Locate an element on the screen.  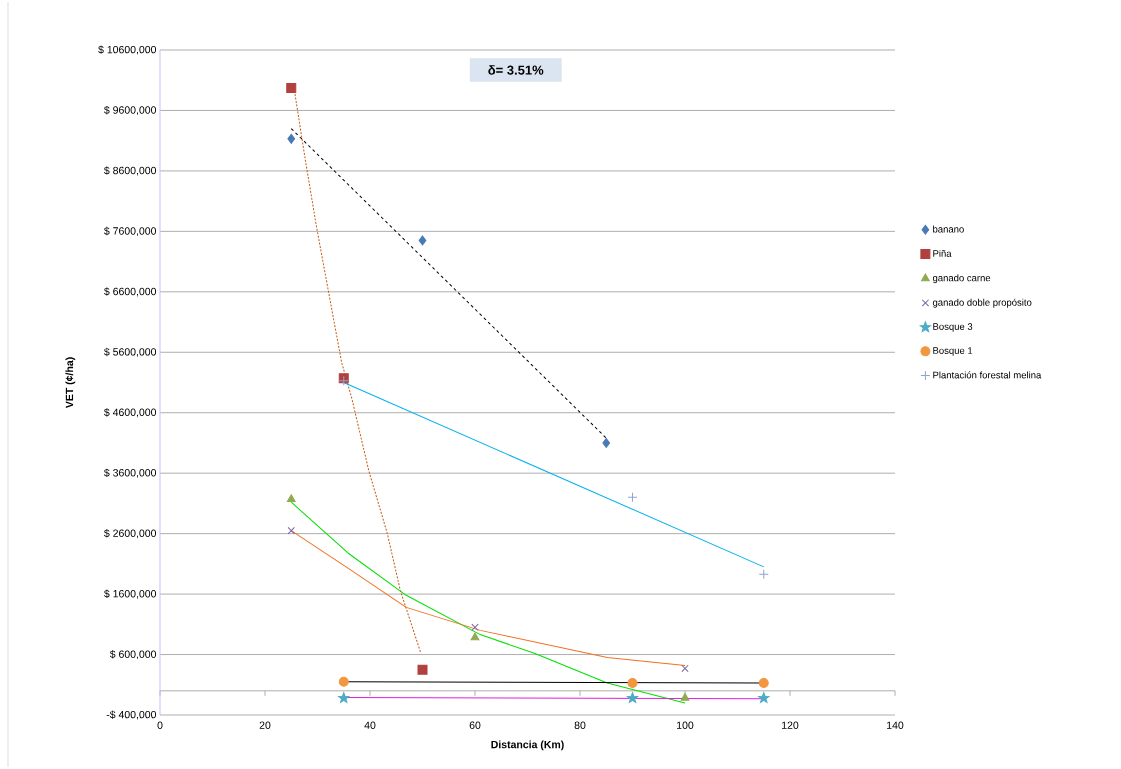
y-tick-label: $ 3600,000 is located at coordinates (130, 473).